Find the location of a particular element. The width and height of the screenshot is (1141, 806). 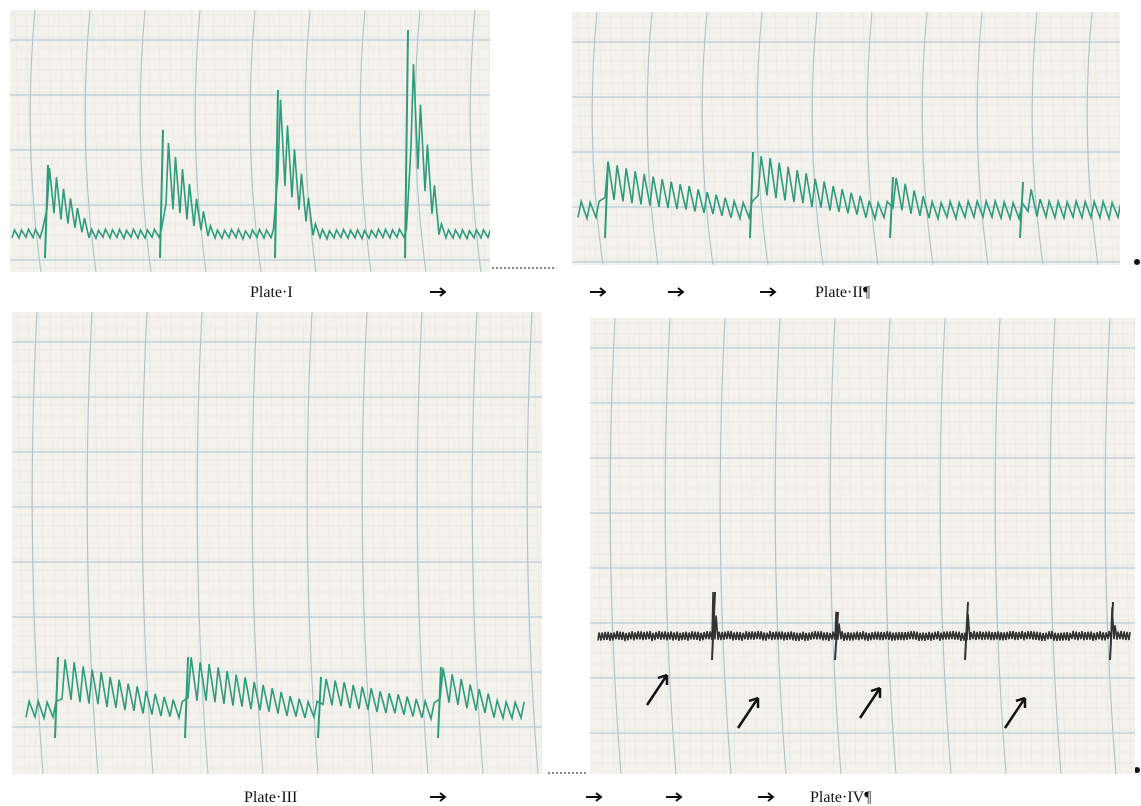

plate-caption: Plate·I is located at coordinates (271, 292).